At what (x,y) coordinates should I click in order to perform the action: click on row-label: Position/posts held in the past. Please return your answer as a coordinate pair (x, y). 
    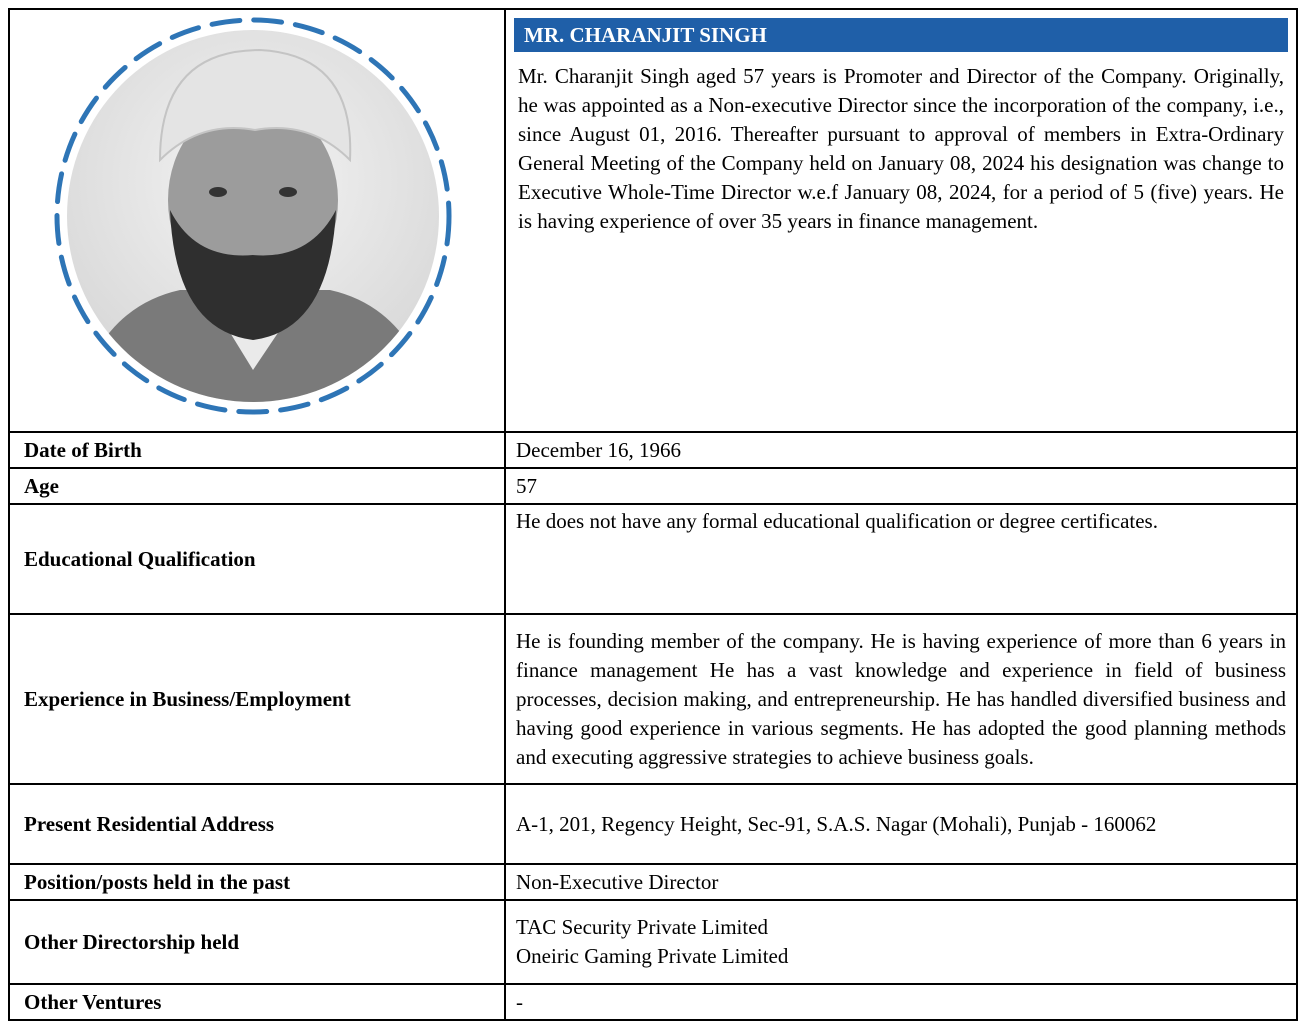
    Looking at the image, I should click on (257, 882).